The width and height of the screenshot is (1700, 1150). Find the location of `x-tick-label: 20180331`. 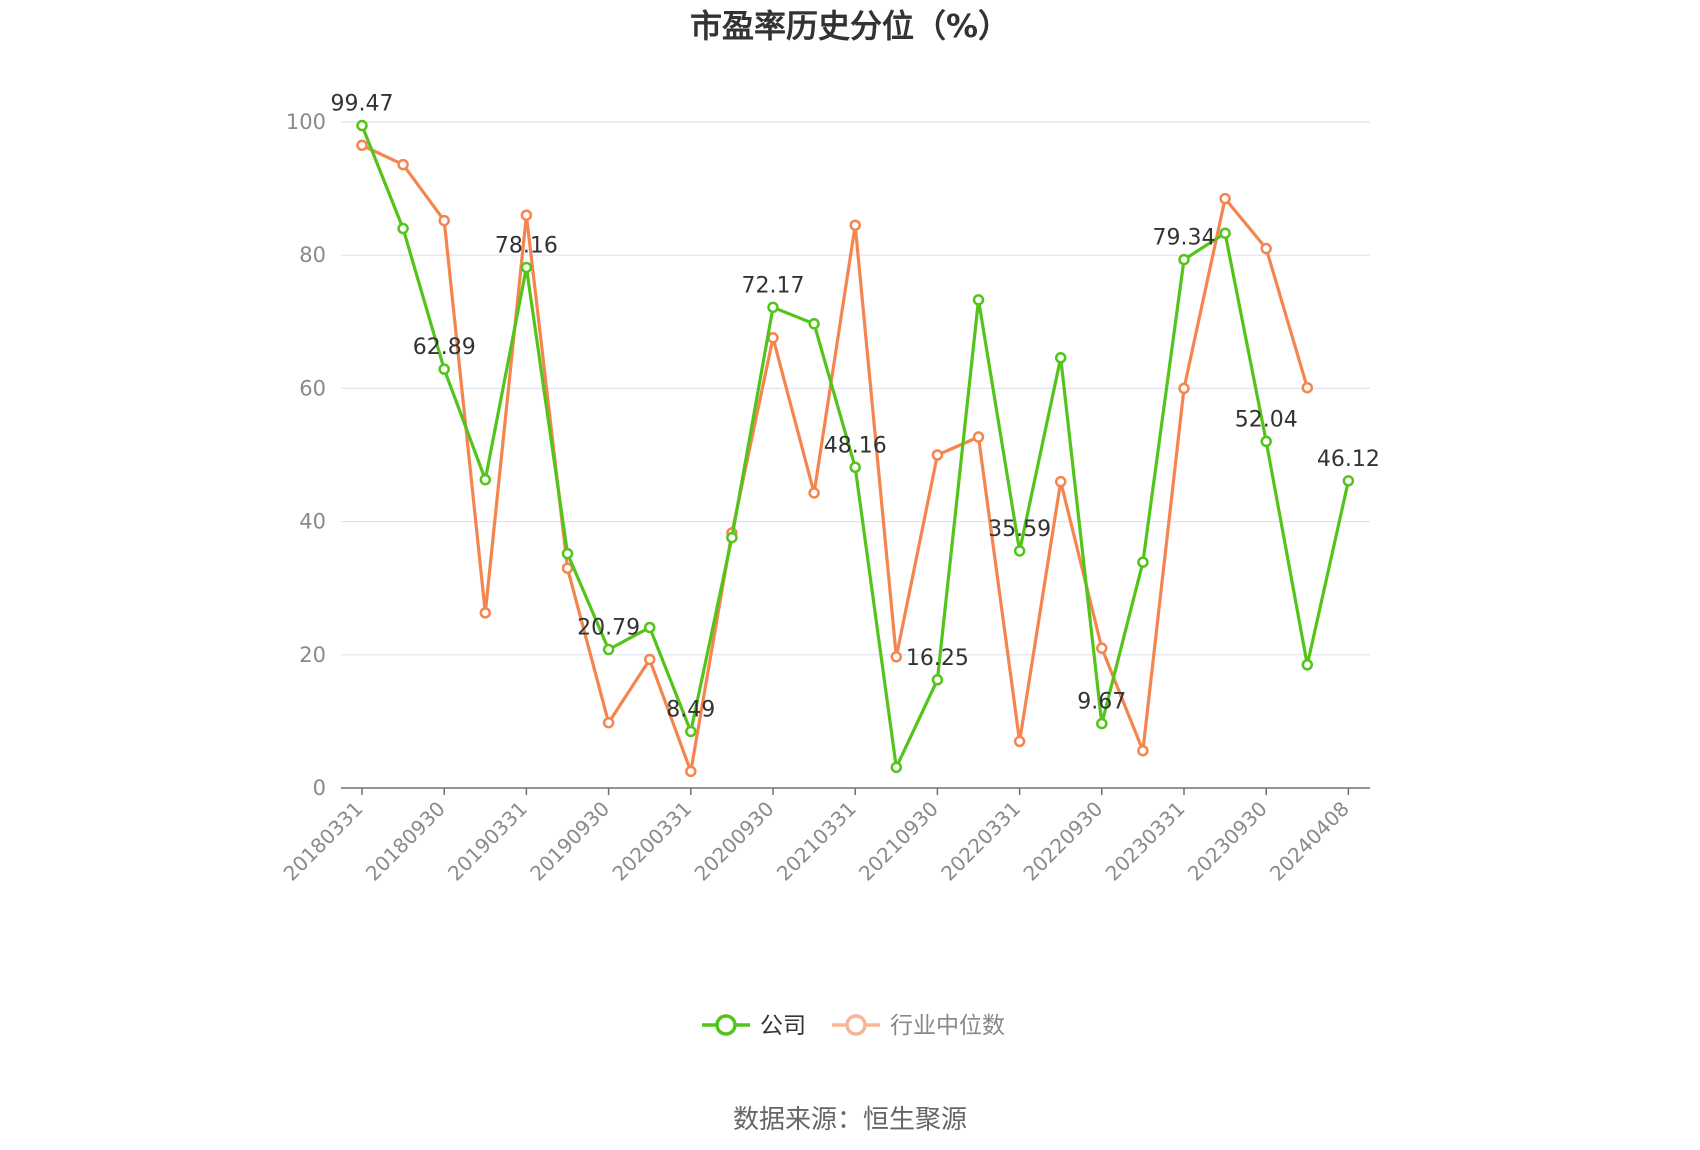

x-tick-label: 20180331 is located at coordinates (323, 841).